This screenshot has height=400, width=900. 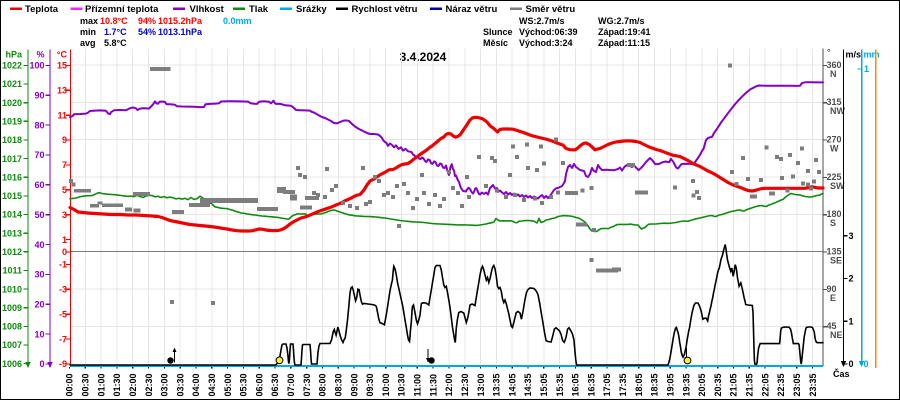 I want to click on svg-text: 10.8°C, so click(x=114, y=21).